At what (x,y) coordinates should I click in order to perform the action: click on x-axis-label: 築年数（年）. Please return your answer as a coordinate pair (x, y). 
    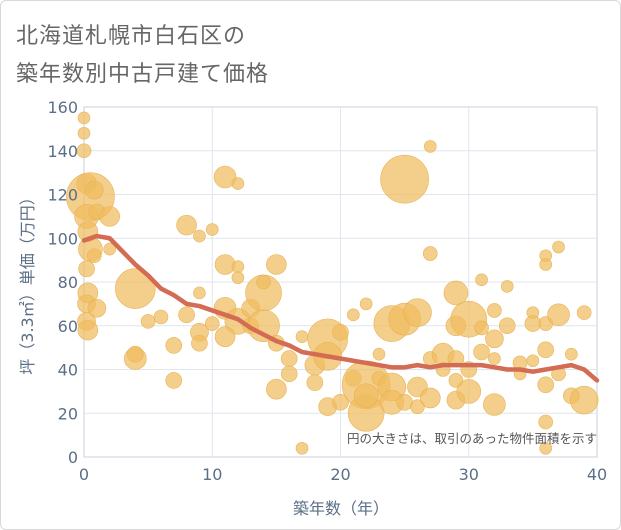
    Looking at the image, I should click on (341, 508).